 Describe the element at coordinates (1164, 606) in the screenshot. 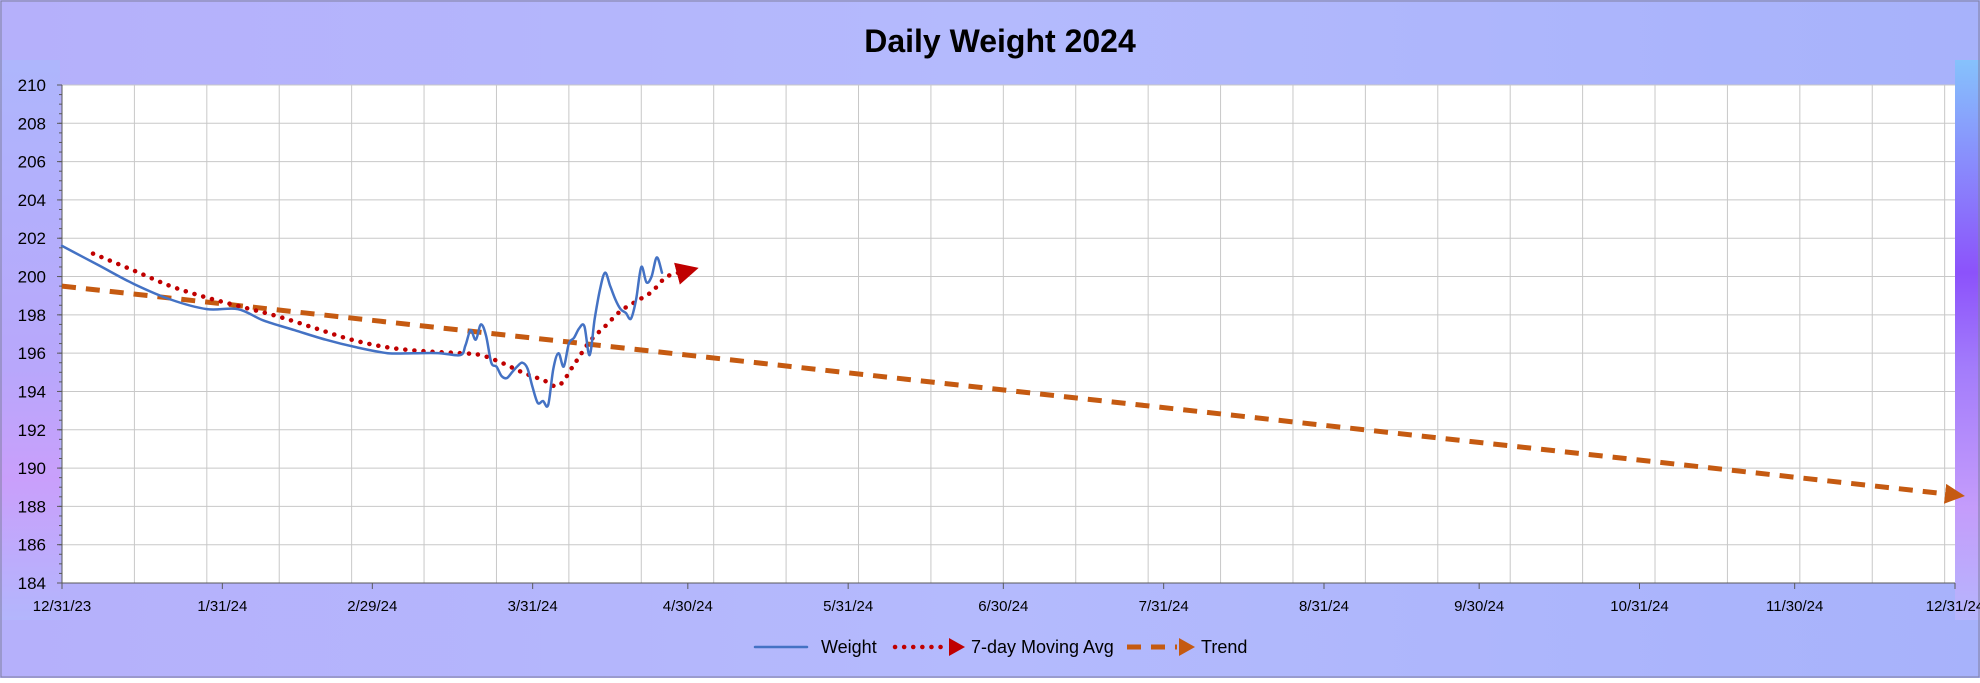

I see `x-tick-label: 7/31/24` at that location.